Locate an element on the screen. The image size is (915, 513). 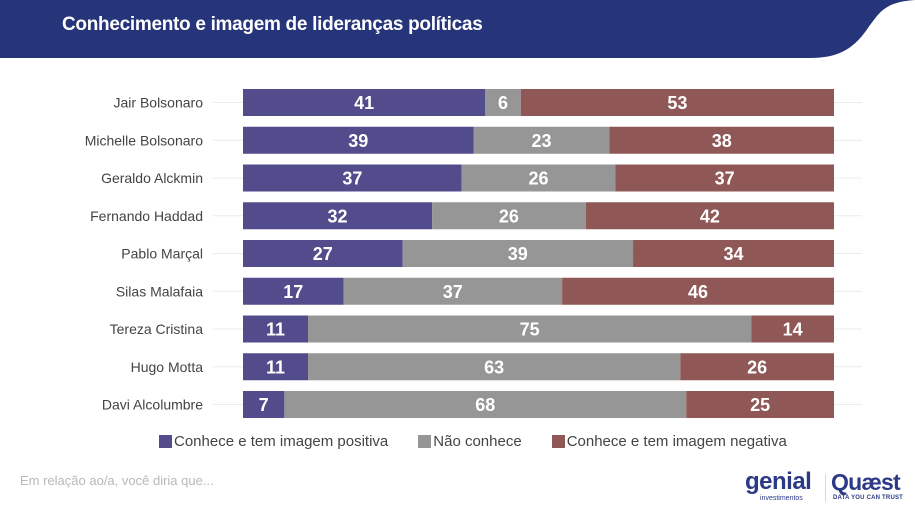
data-label: 68 is located at coordinates (485, 405).